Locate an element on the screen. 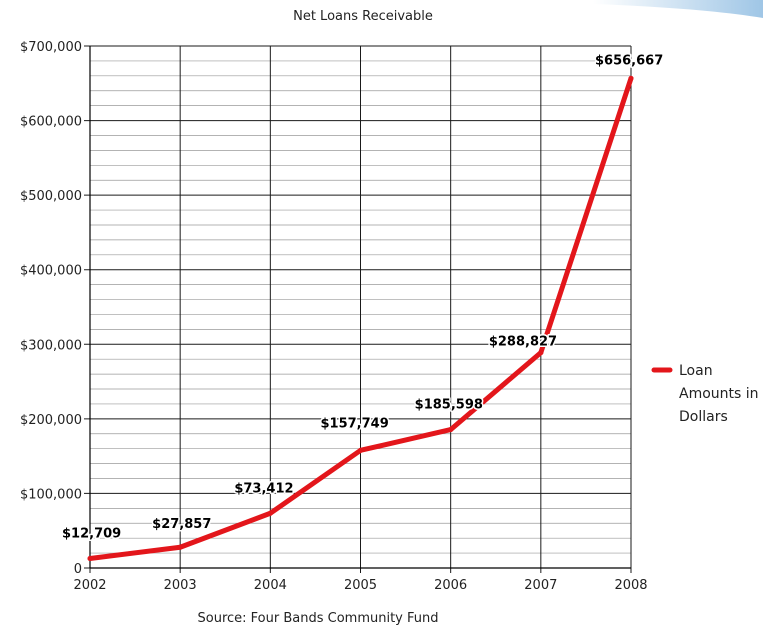 The height and width of the screenshot is (626, 763). x-tick-label: 2008 is located at coordinates (630, 585).